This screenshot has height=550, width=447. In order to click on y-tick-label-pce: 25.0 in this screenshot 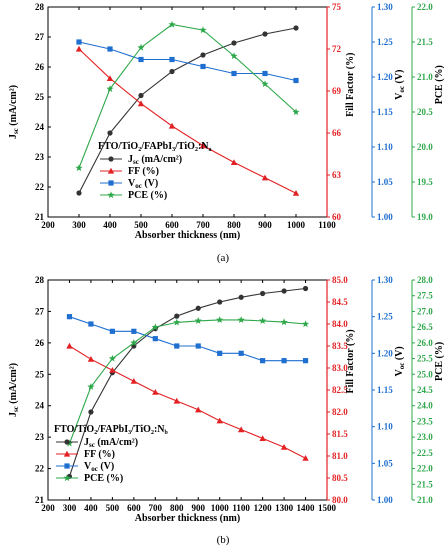, I will do `click(425, 374)`.